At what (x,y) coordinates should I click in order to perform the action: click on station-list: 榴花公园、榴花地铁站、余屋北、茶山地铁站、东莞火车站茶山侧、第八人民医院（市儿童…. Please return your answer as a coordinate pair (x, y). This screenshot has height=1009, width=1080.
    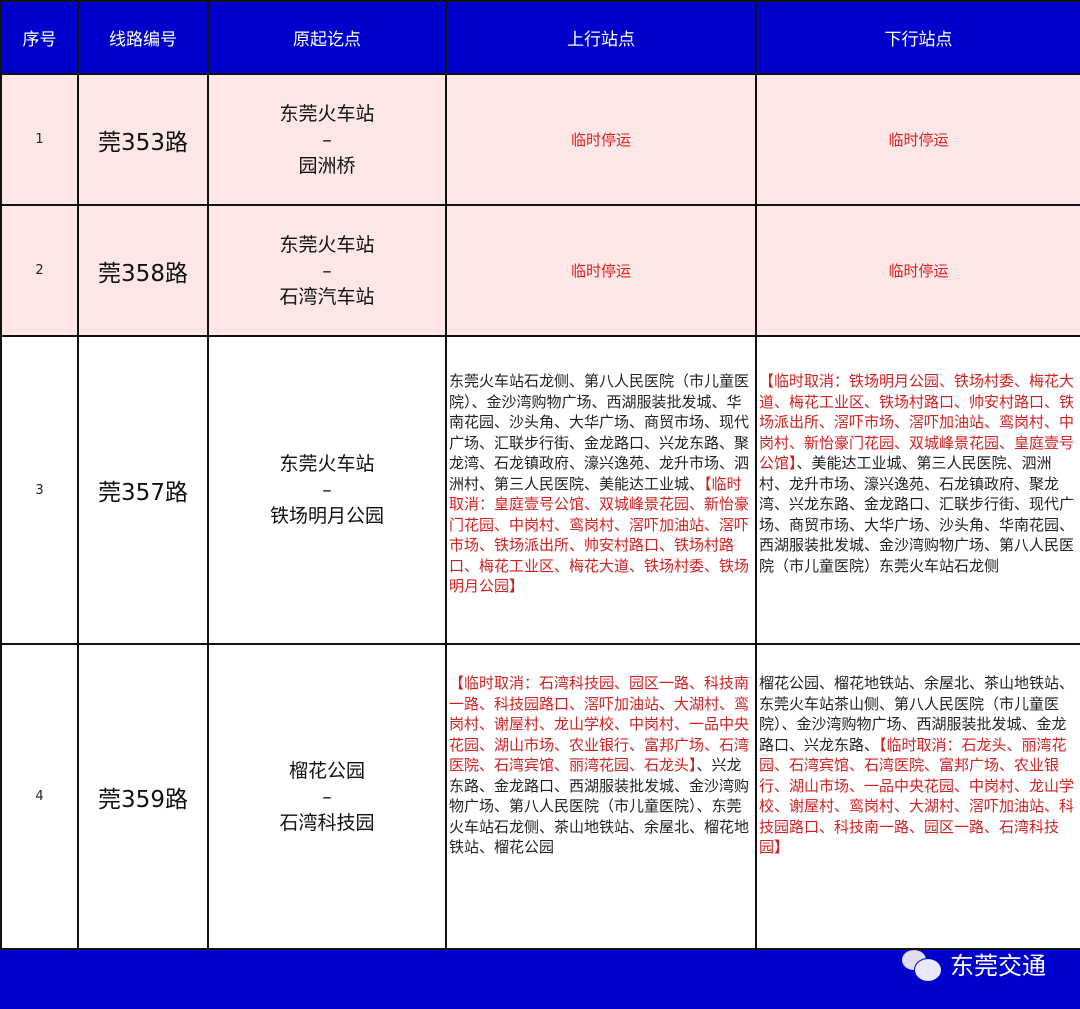
    Looking at the image, I should click on (917, 714).